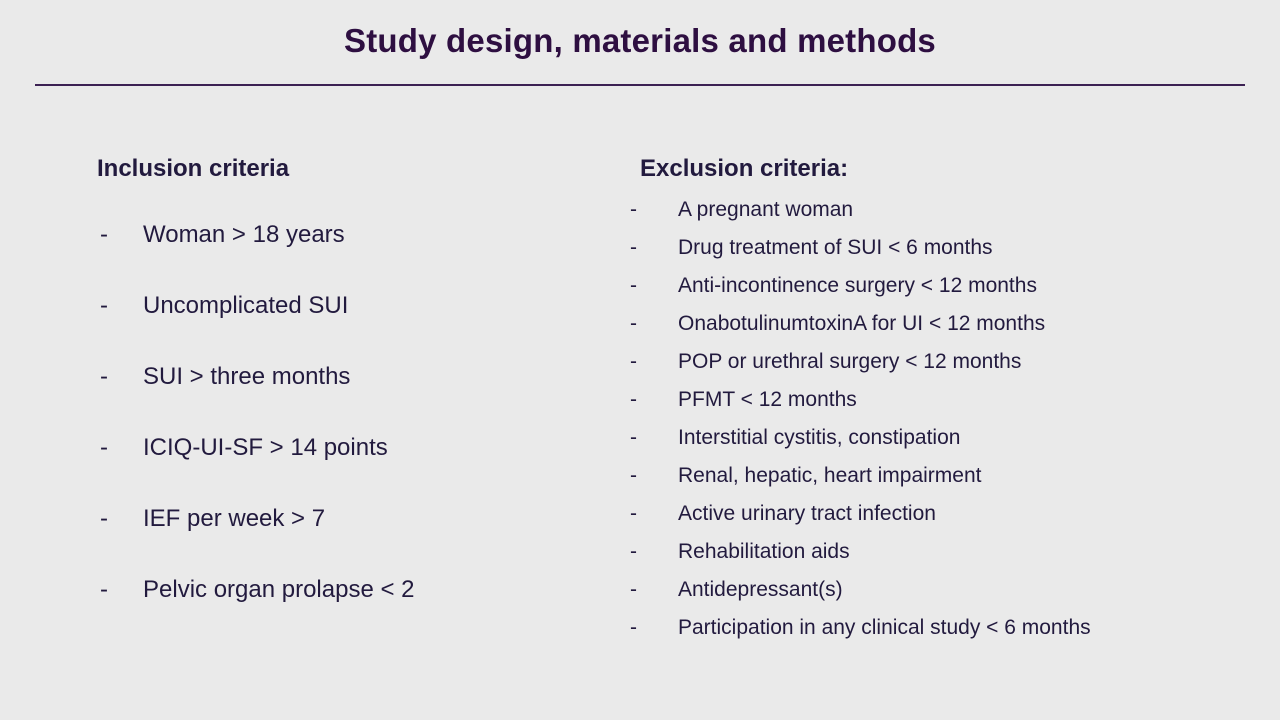 The width and height of the screenshot is (1280, 720). I want to click on list-item: - ICIQ-UI-SF > 14 points, so click(319, 448).